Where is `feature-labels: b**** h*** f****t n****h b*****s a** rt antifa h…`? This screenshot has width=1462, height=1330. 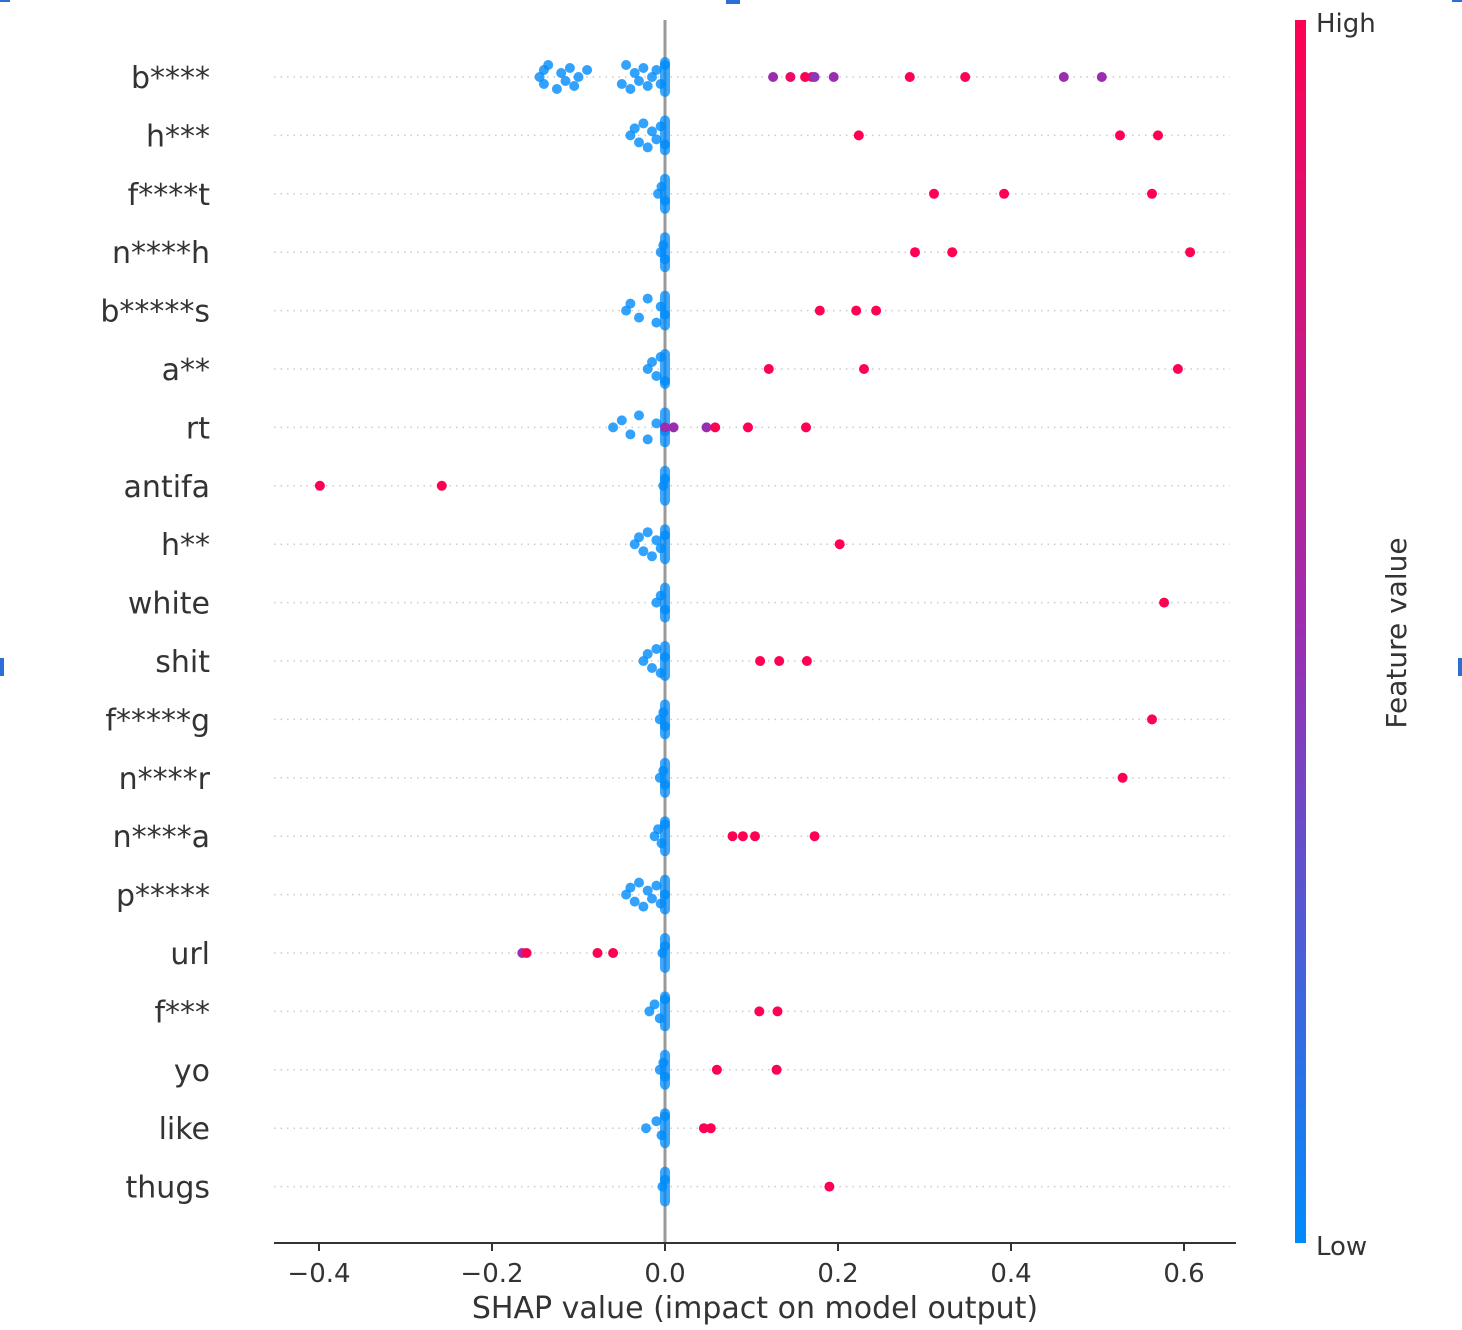 feature-labels: b**** h*** f****t n****h b*****s a** rt antifa h… is located at coordinates (155, 633).